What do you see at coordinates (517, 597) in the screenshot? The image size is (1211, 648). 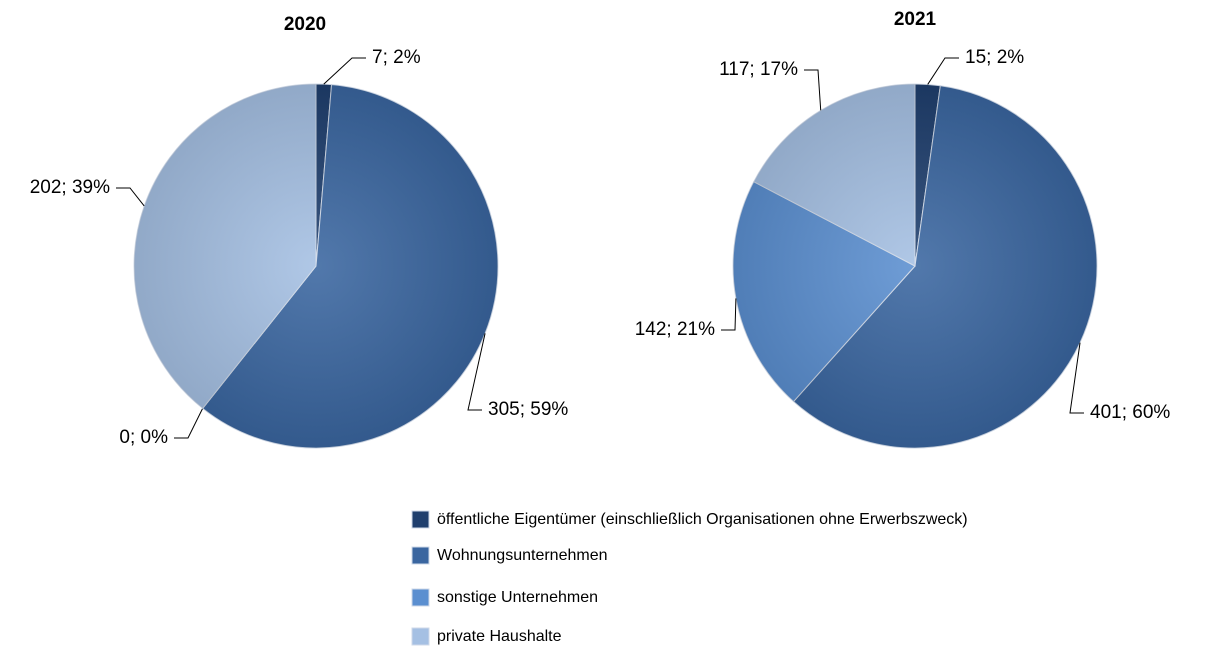 I see `legend-label: sonstige Unternehmen` at bounding box center [517, 597].